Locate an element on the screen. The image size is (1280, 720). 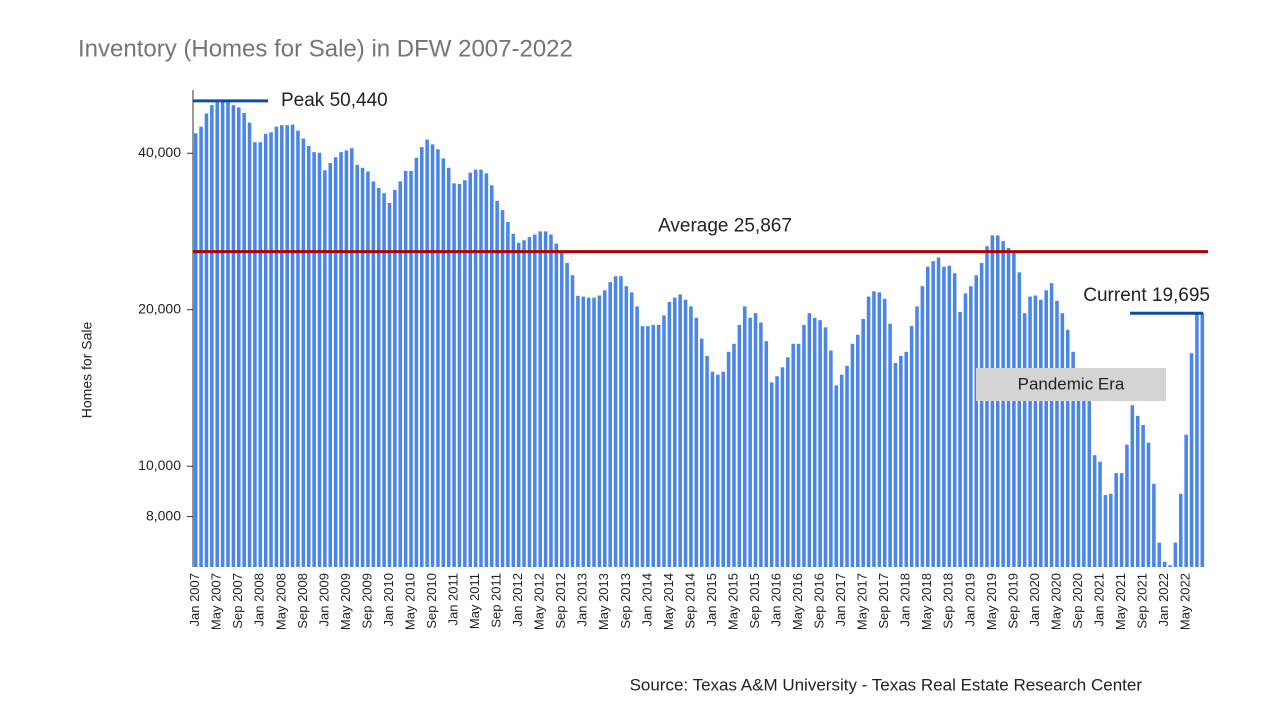
x-tick-label: May 2007 is located at coordinates (216, 601).